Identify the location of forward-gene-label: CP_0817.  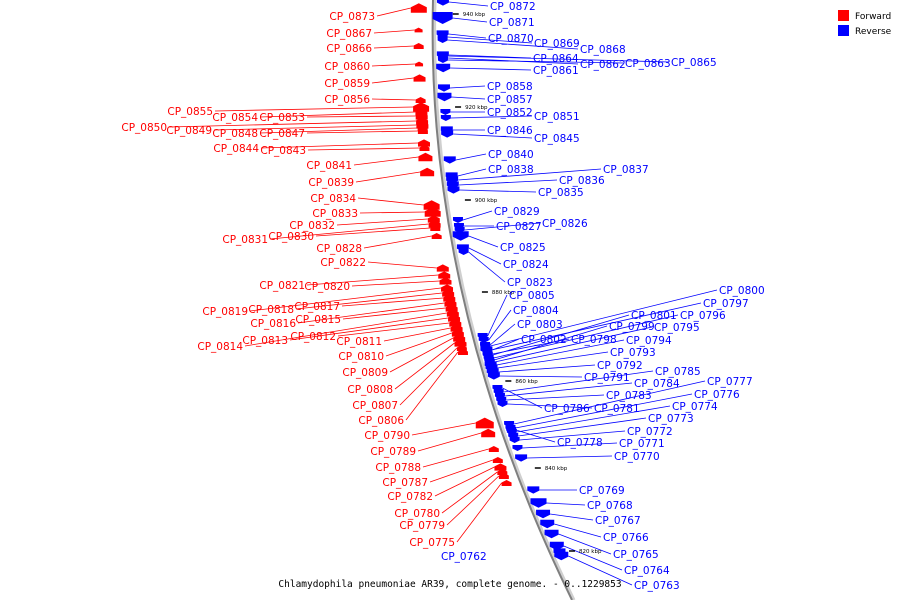
(317, 307).